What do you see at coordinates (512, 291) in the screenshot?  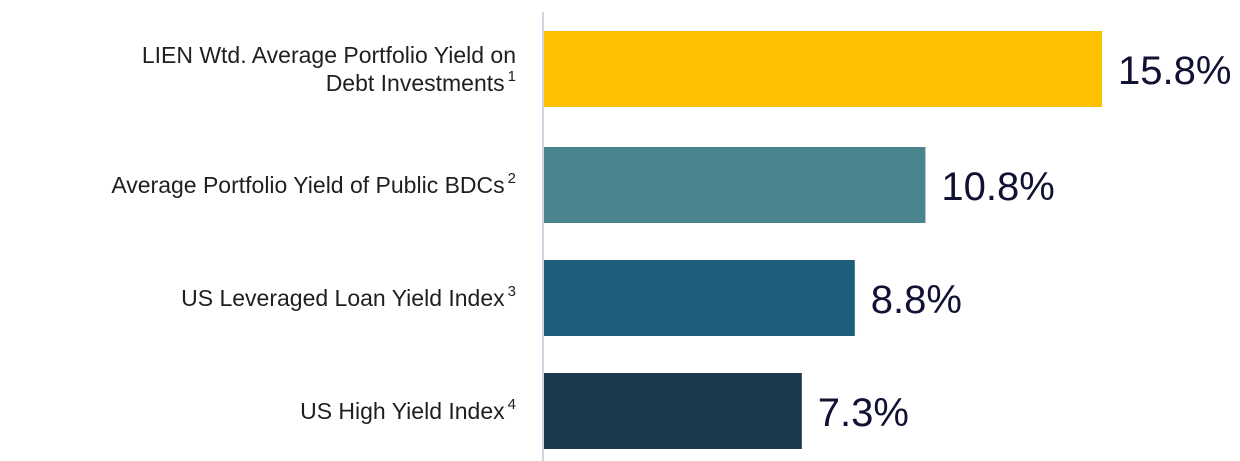 I see `footnote-marker-3: 3` at bounding box center [512, 291].